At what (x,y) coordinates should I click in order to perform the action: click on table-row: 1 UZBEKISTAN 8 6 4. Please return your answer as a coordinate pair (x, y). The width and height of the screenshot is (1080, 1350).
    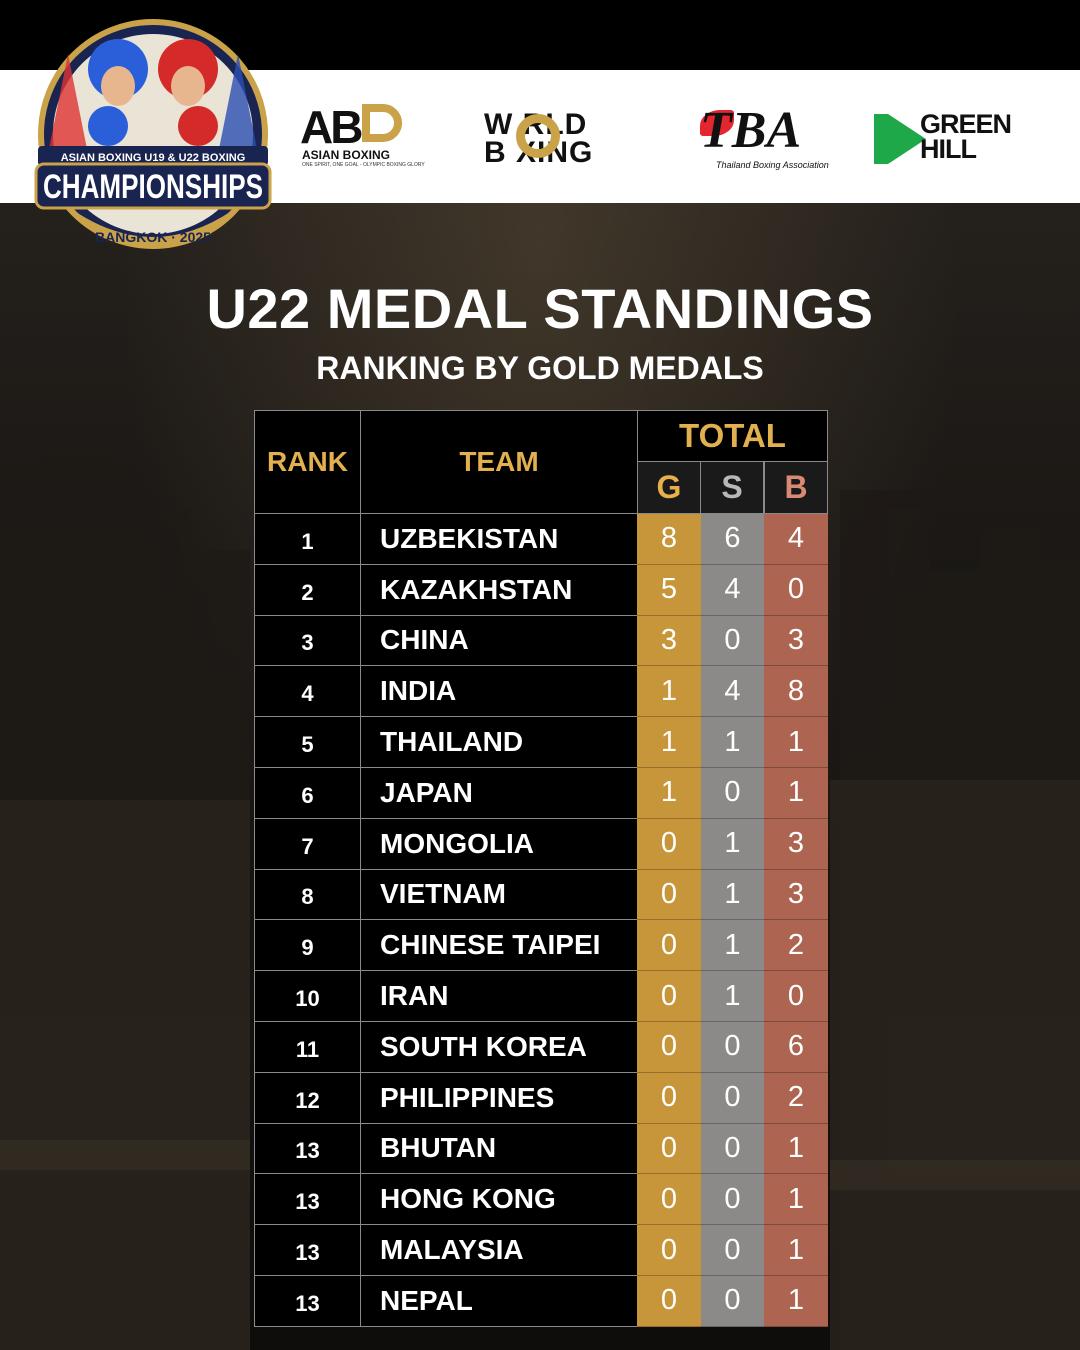
    Looking at the image, I should click on (541, 539).